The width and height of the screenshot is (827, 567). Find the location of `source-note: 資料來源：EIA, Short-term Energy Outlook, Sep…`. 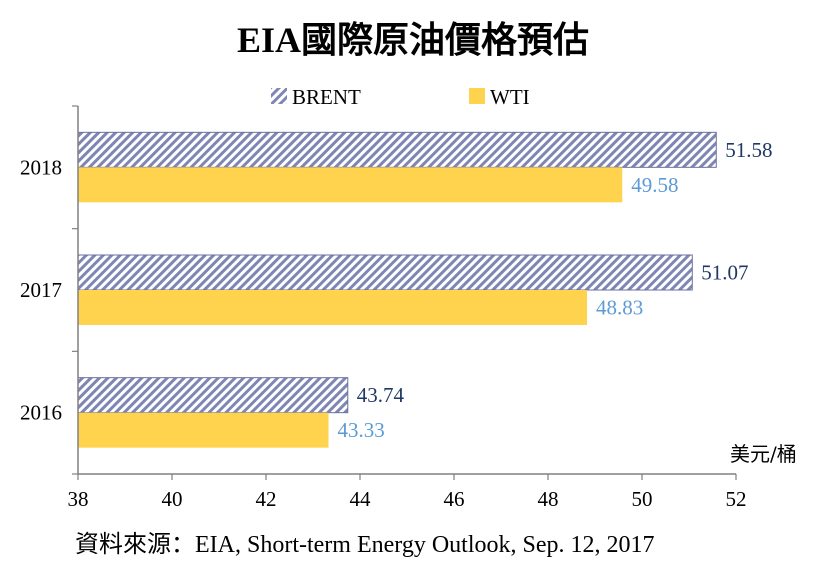

source-note: 資料來源：EIA, Short-term Energy Outlook, Sep… is located at coordinates (365, 544).